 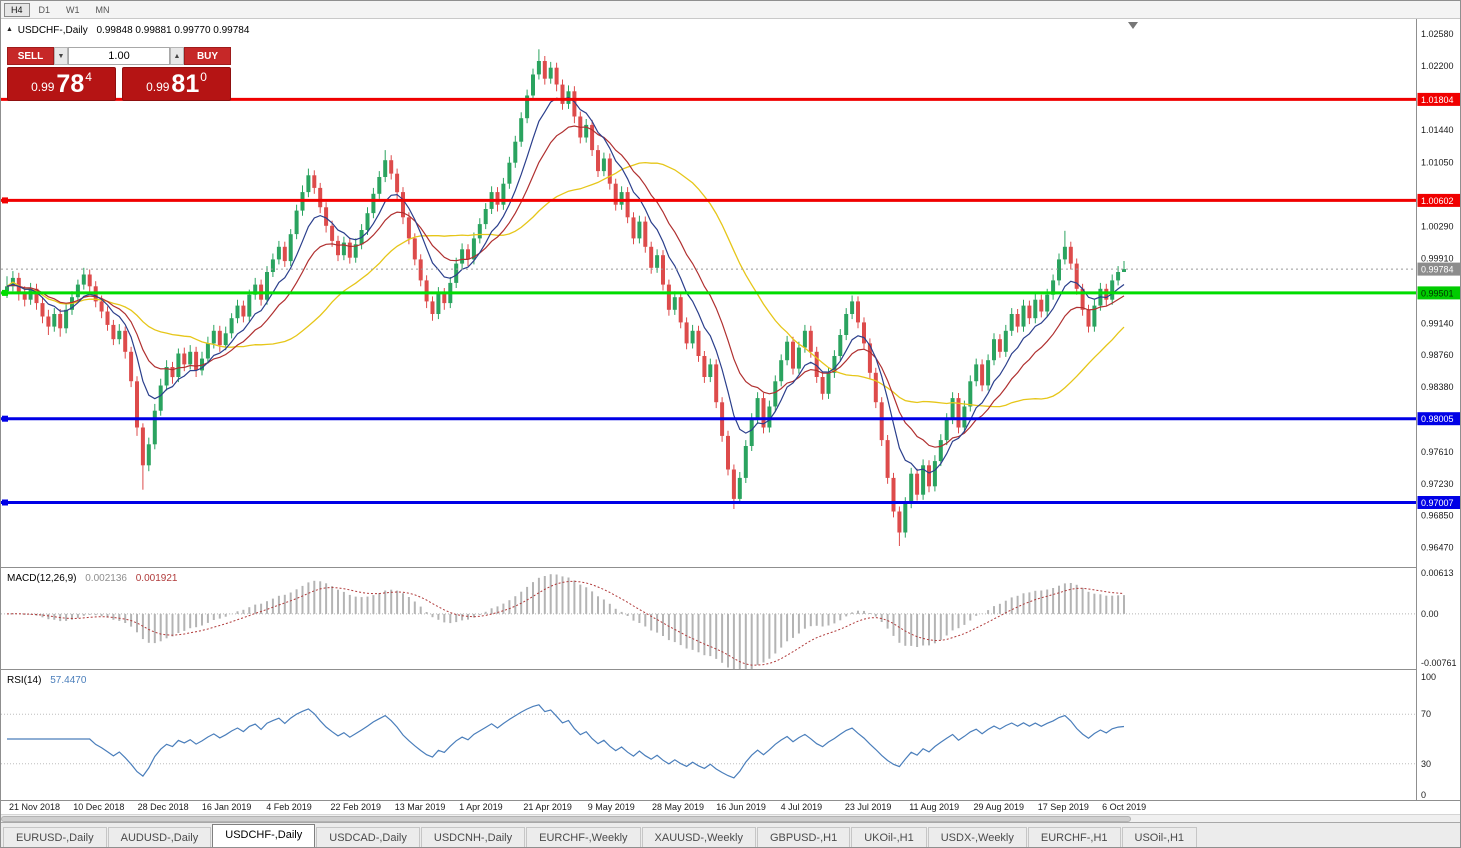 What do you see at coordinates (70, 83) in the screenshot?
I see `sell-price-big: 78` at bounding box center [70, 83].